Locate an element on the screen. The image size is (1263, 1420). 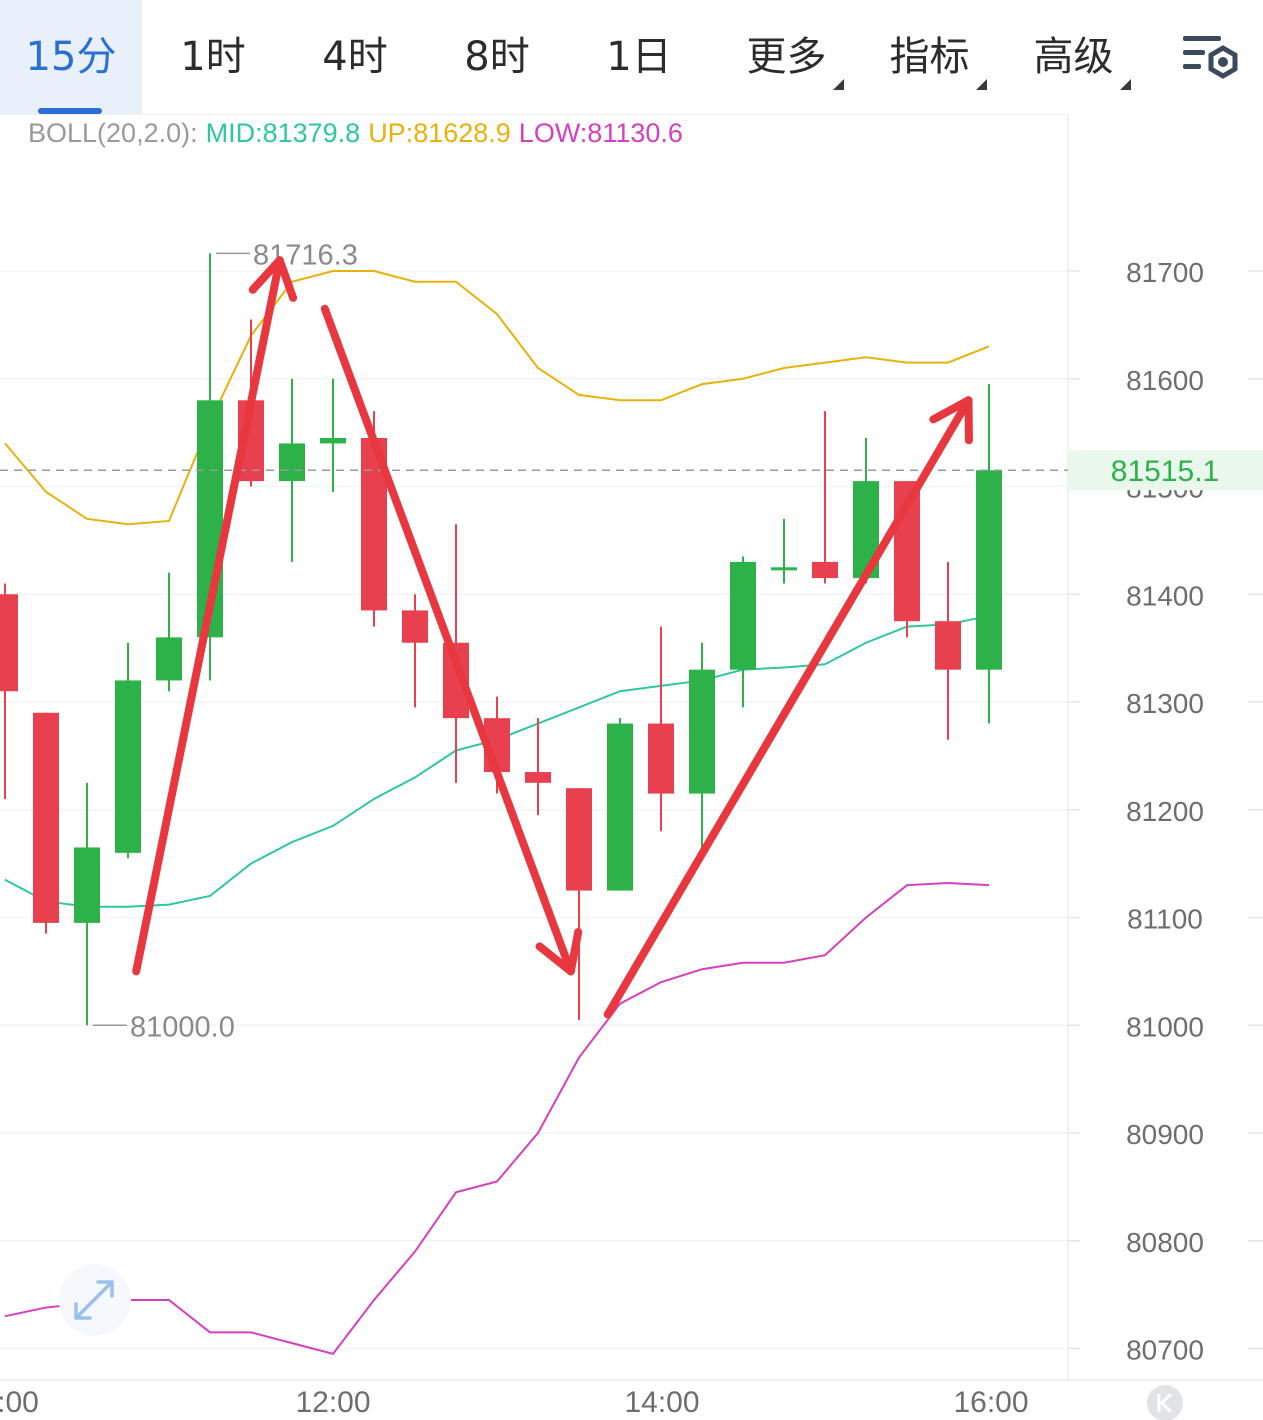
x-tick-label: 12:00 is located at coordinates (332, 1402).